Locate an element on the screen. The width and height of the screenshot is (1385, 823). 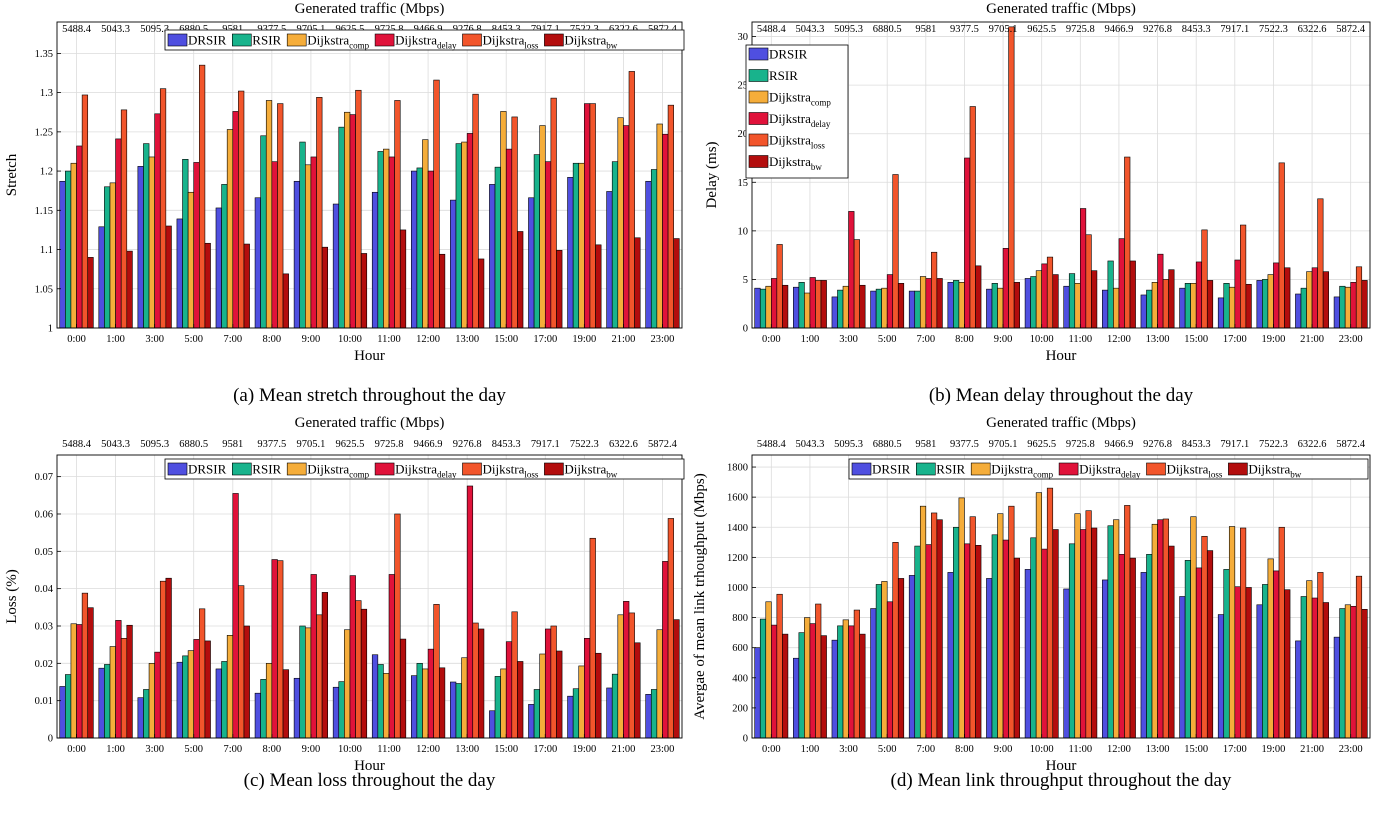
bar-RSIR-9:00 is located at coordinates (302, 235).